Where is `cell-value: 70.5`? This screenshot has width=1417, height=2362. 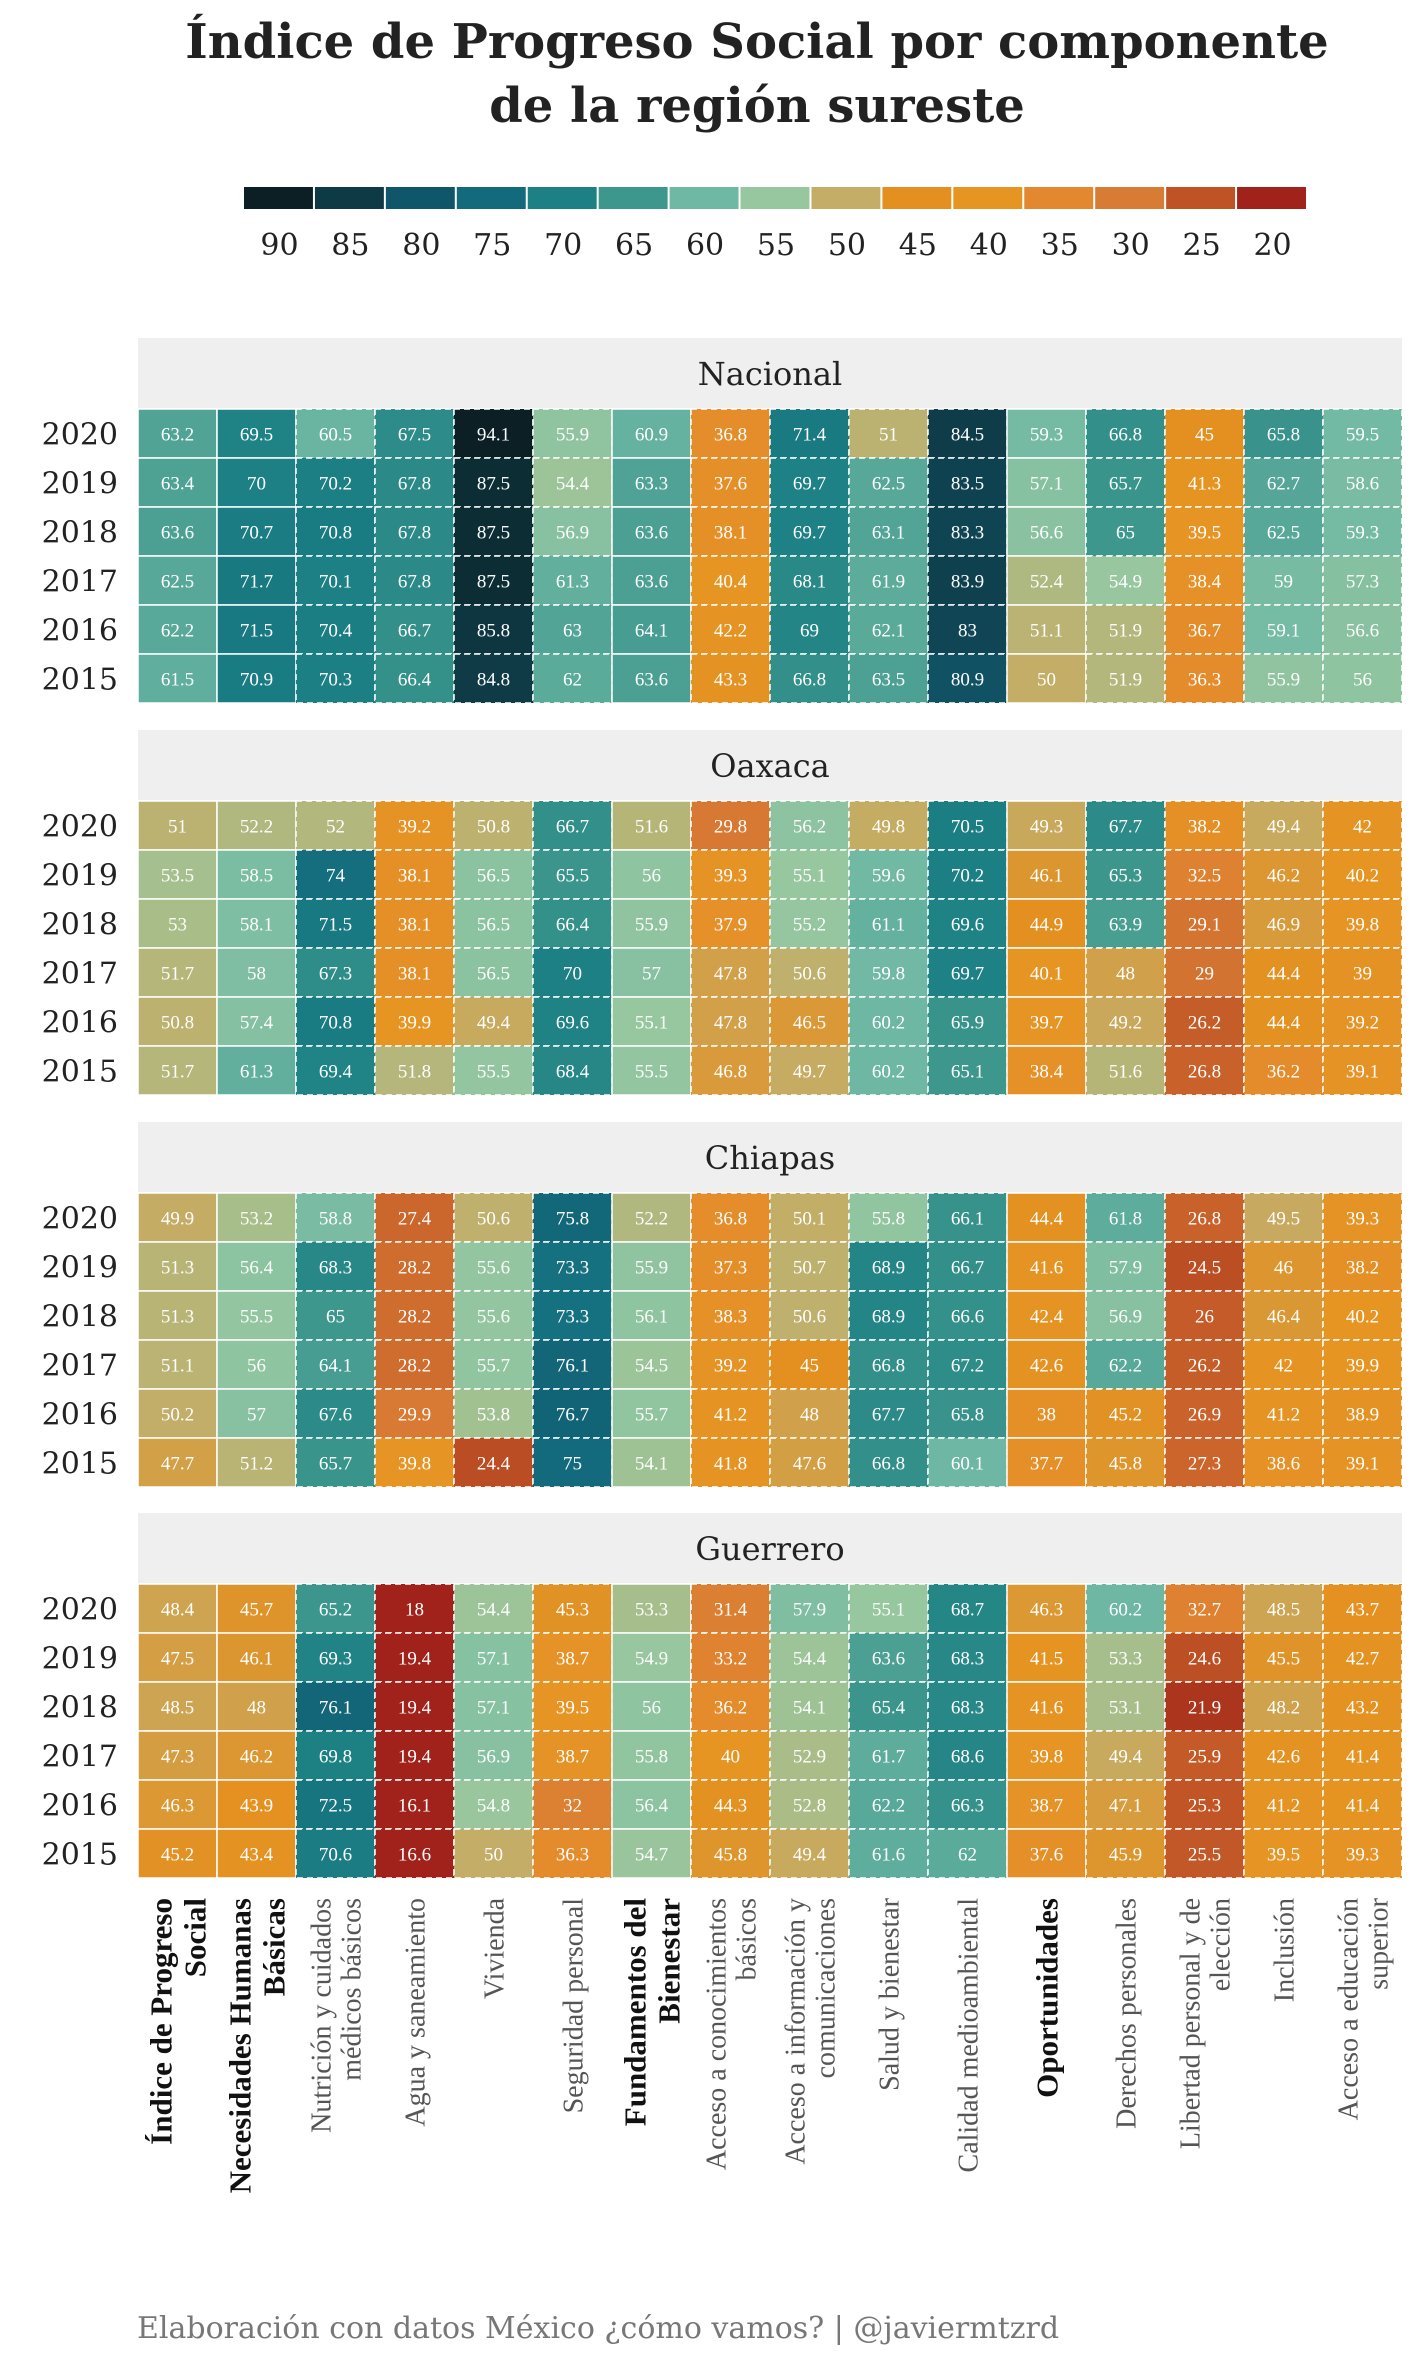
cell-value: 70.5 is located at coordinates (967, 827).